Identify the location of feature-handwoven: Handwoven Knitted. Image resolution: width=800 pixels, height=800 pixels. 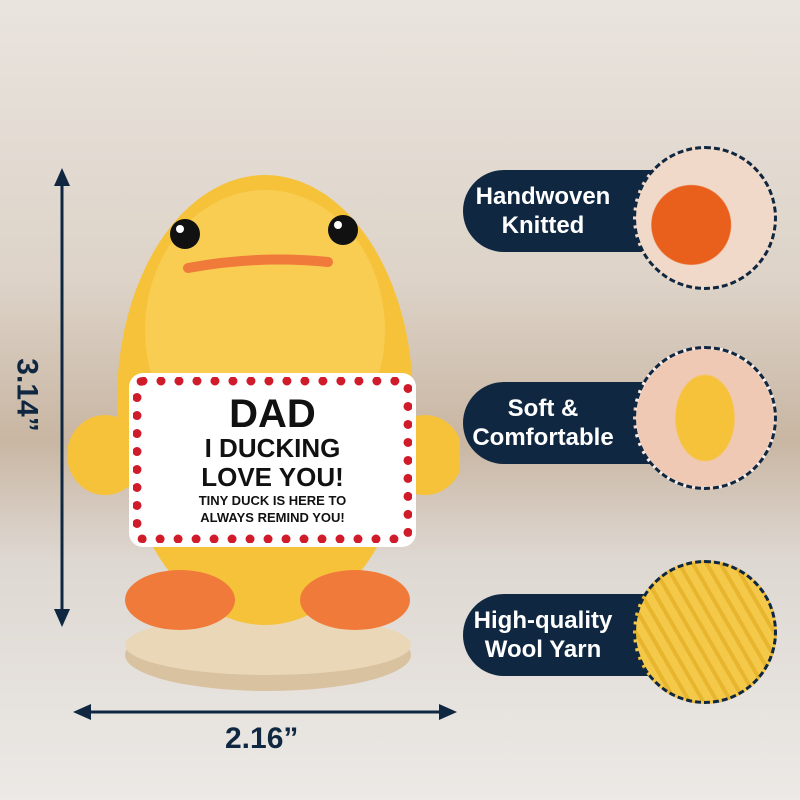
(563, 211).